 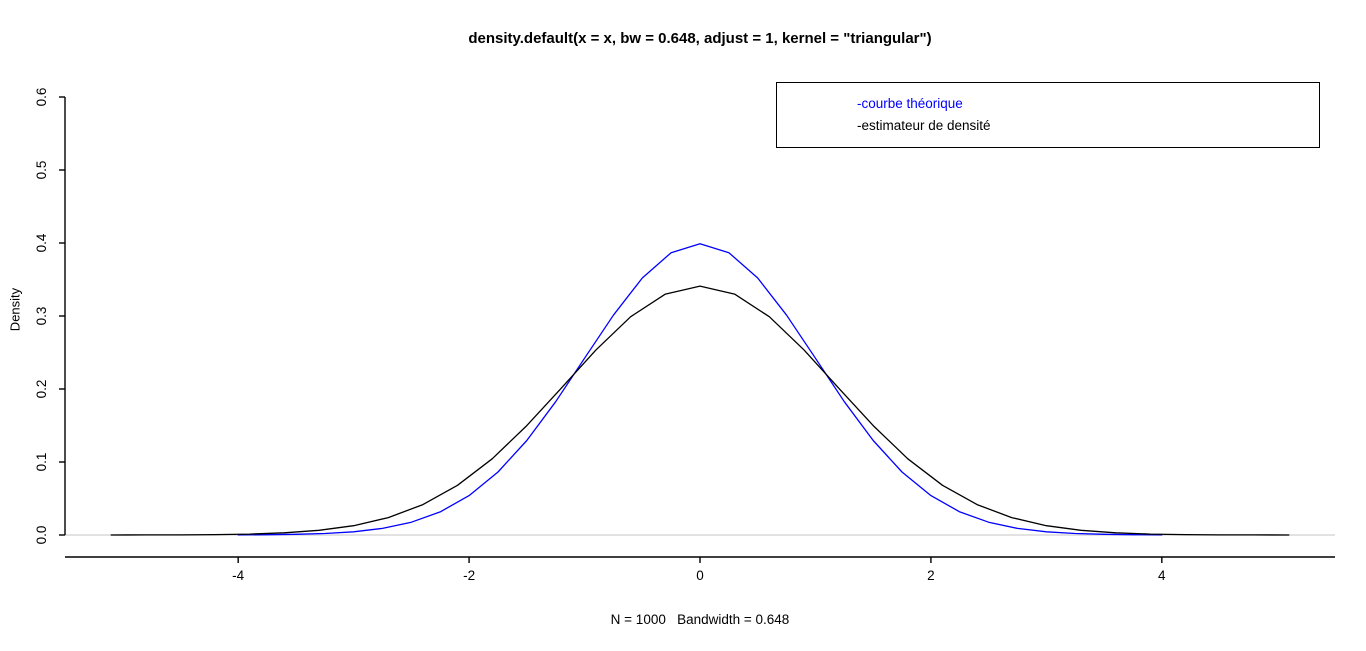 I want to click on y-tick-label: 0.5, so click(x=41, y=170).